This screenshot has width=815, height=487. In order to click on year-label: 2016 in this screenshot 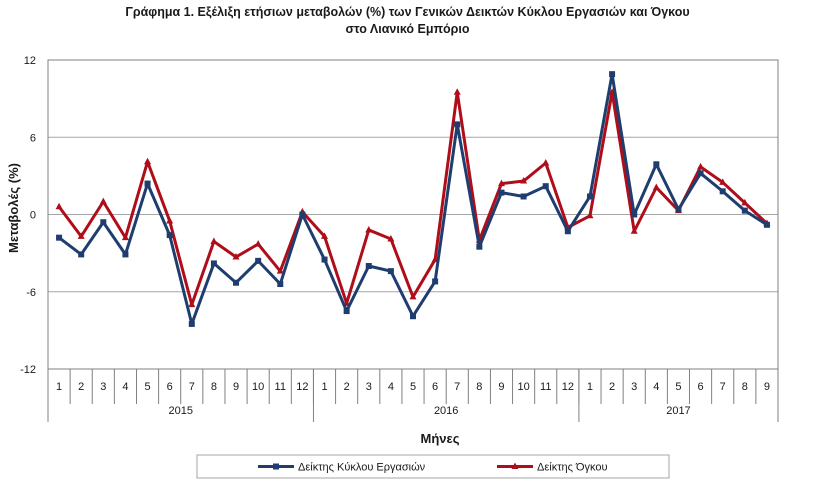, I will do `click(446, 411)`.